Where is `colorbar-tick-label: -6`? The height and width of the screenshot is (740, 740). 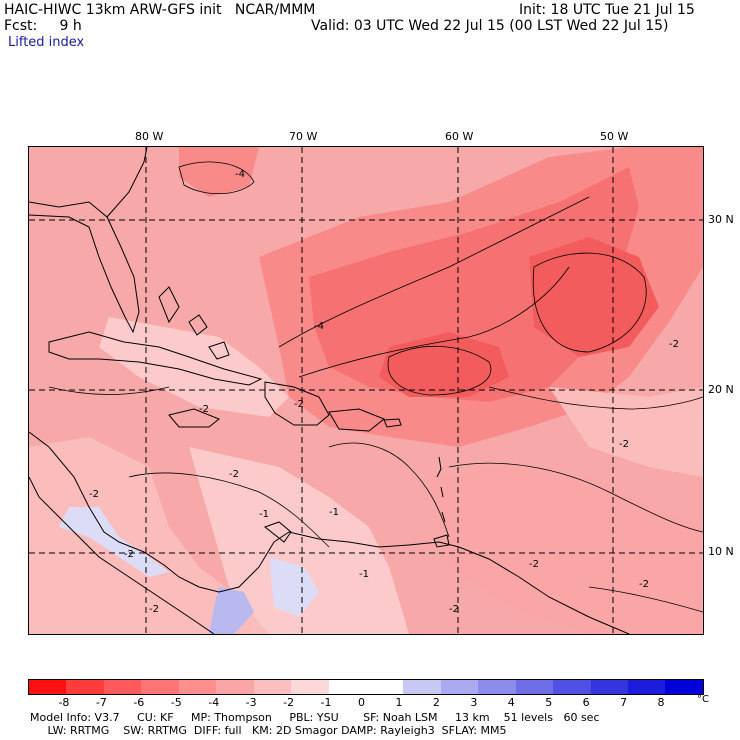 colorbar-tick-label: -6 is located at coordinates (139, 702).